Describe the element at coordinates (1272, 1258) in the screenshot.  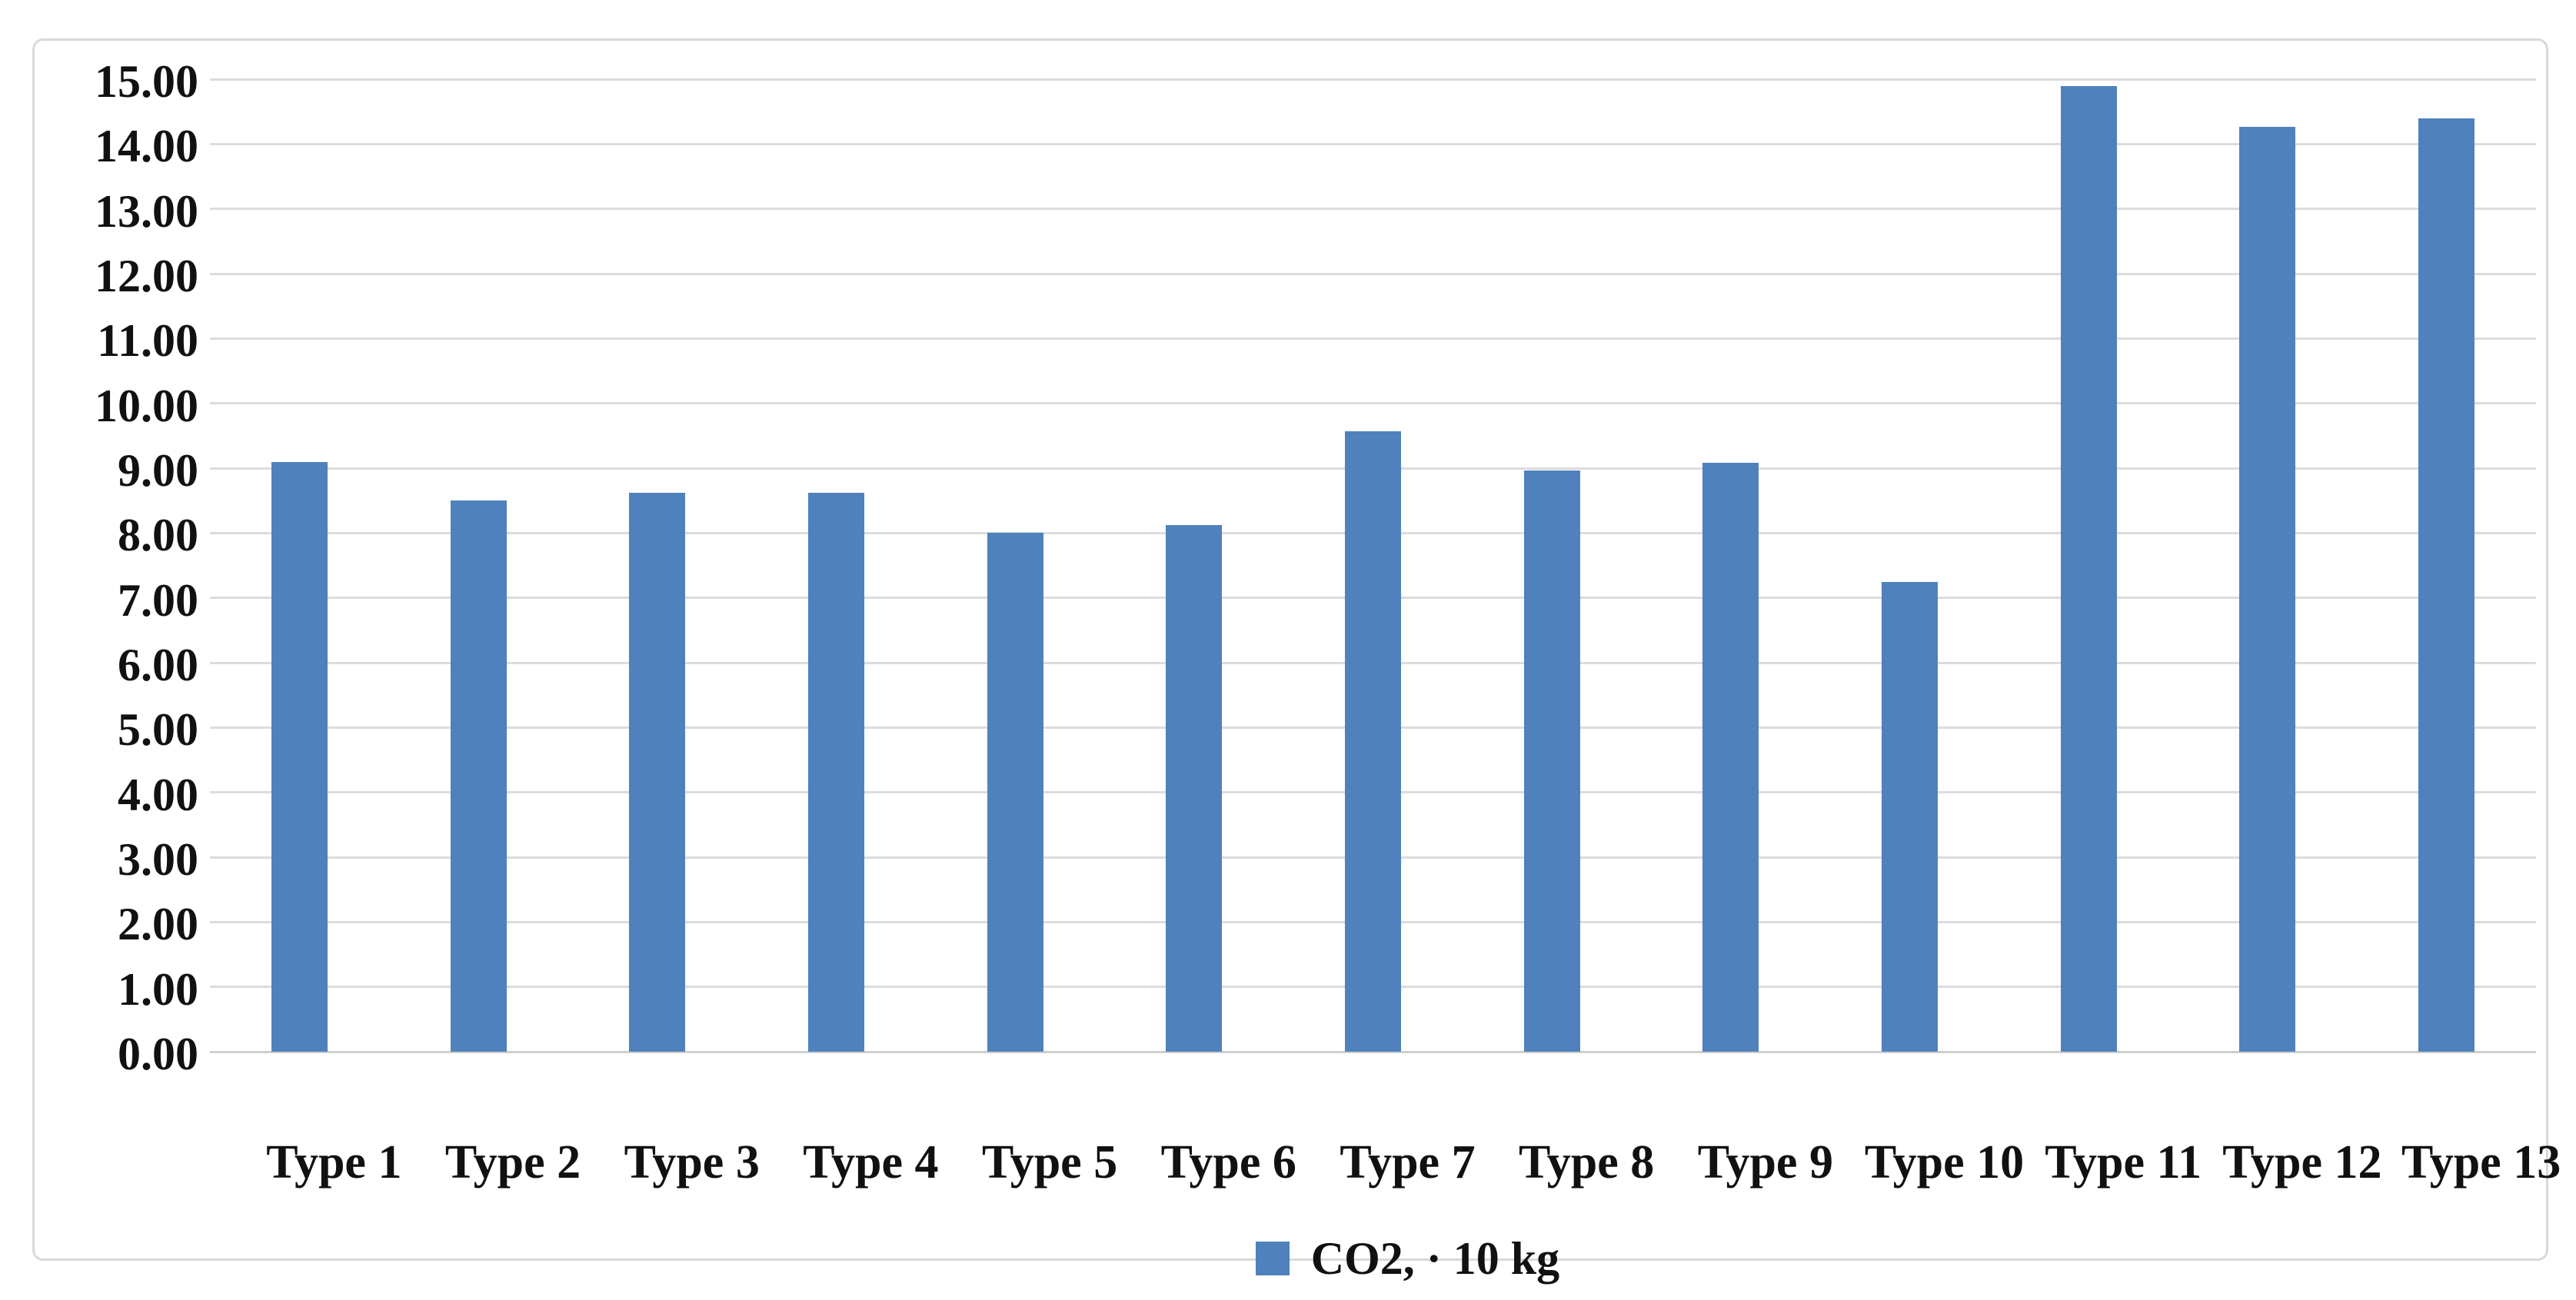
I see `legend-marker-icon` at that location.